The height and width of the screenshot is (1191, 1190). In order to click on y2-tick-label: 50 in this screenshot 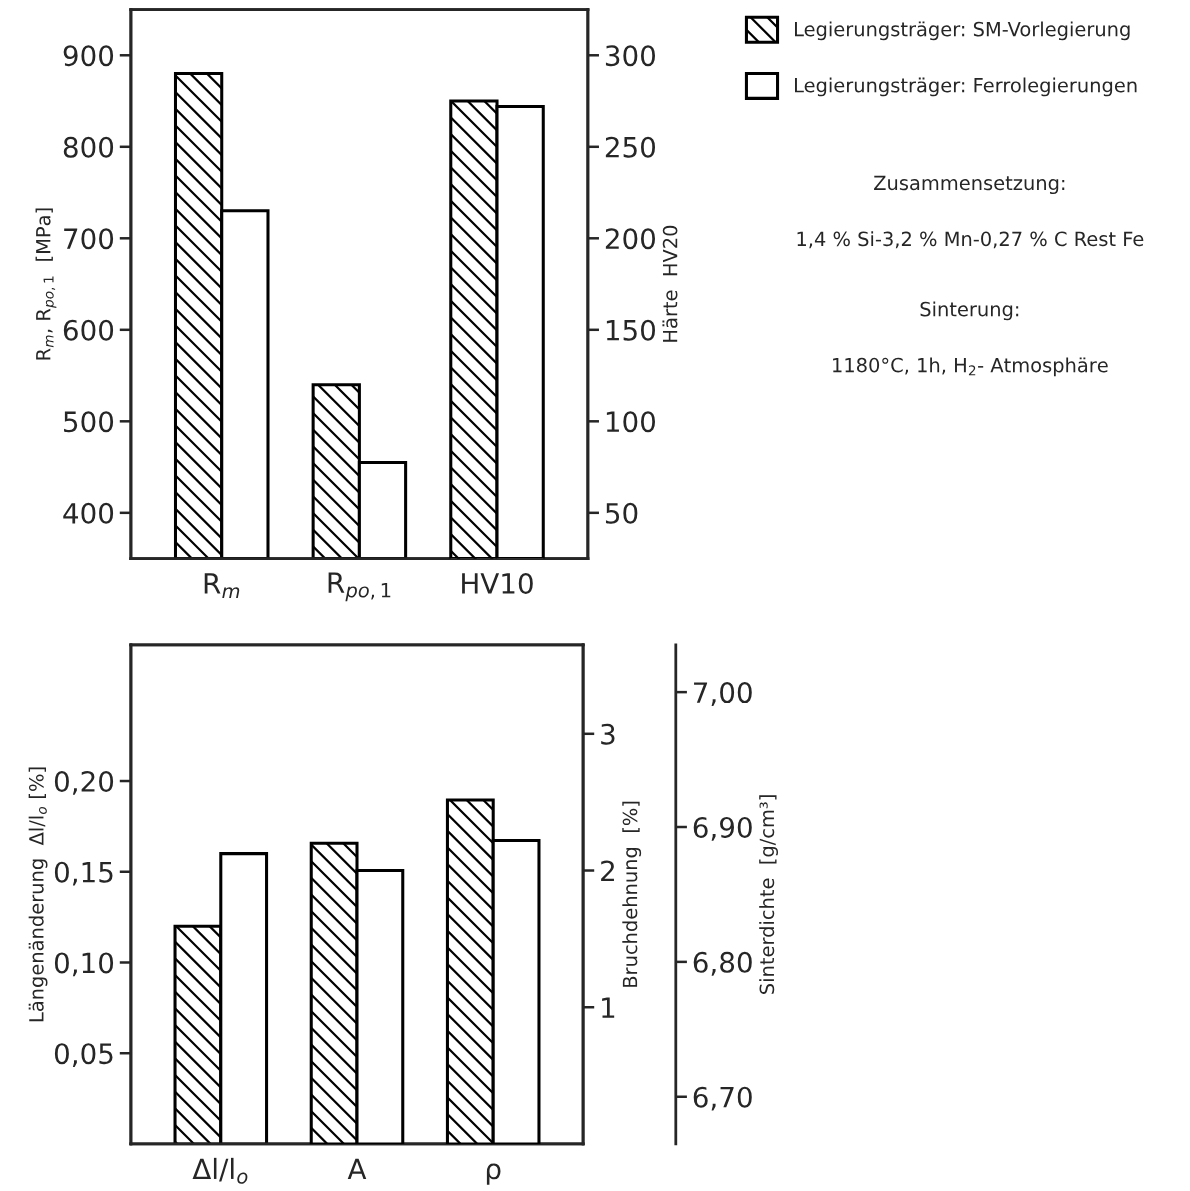, I will do `click(621, 513)`.